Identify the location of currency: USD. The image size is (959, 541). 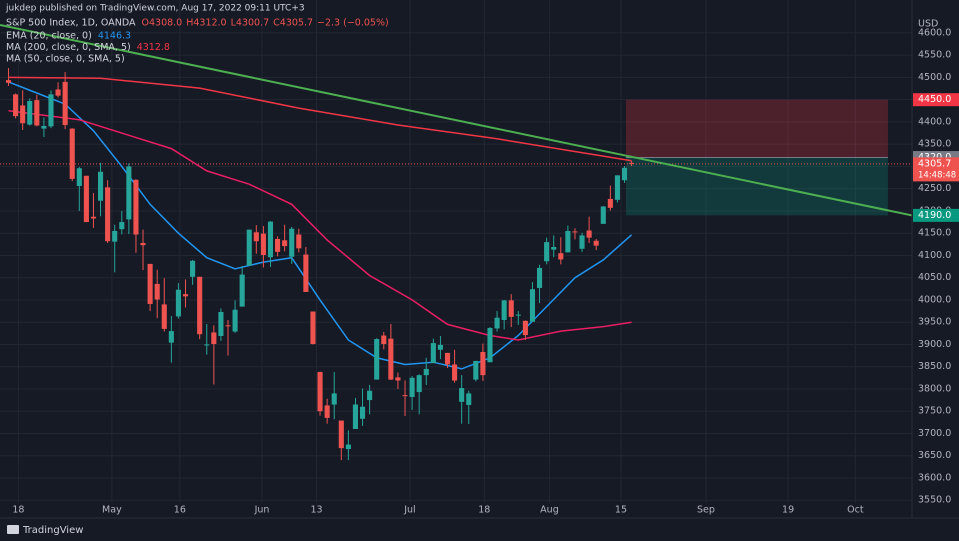
(928, 24).